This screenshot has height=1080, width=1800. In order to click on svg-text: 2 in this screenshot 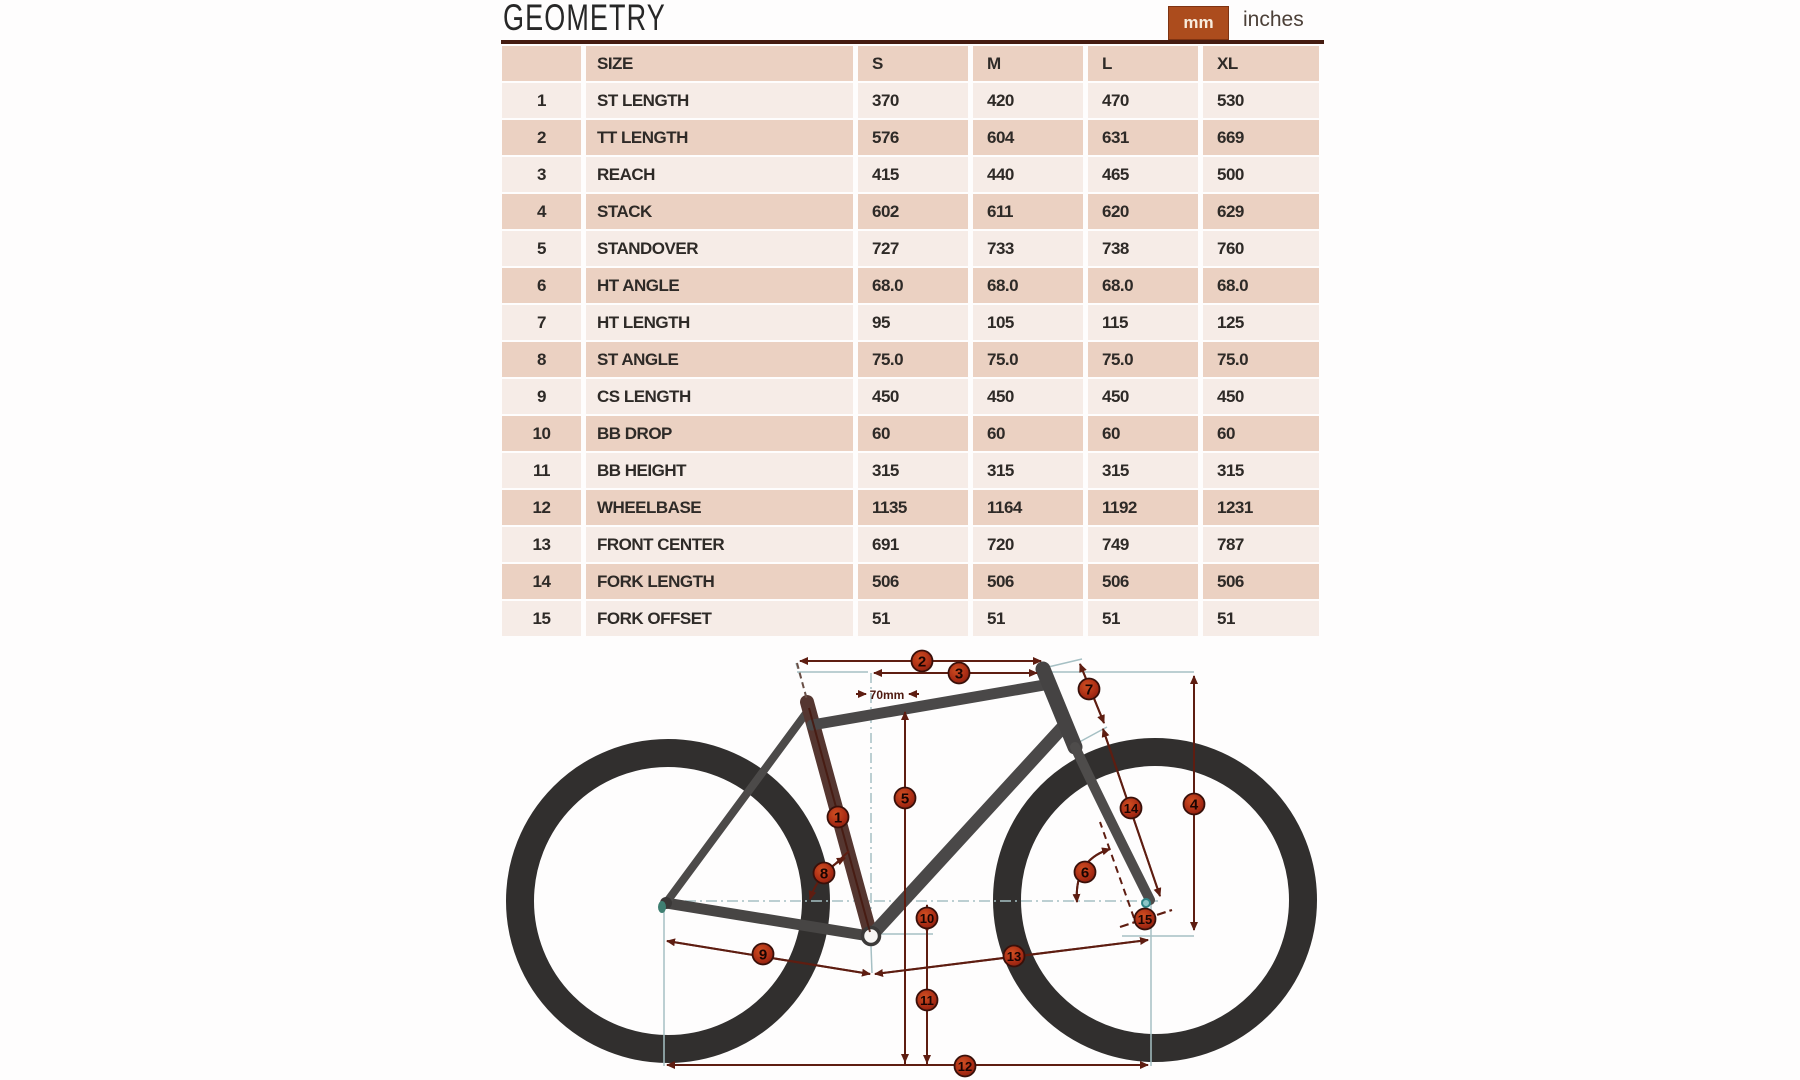, I will do `click(922, 662)`.